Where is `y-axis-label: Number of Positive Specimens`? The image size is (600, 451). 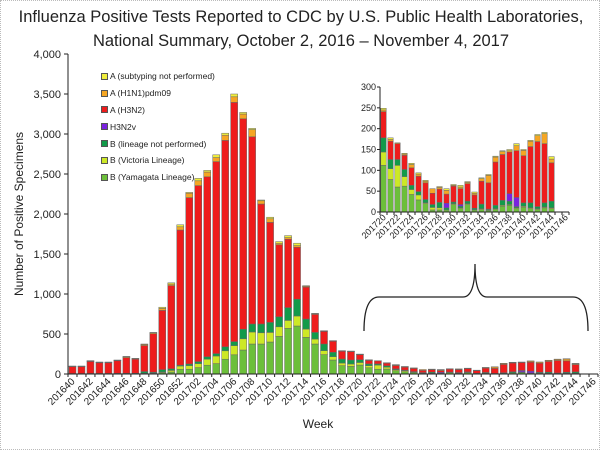
y-axis-label: Number of Positive Specimens is located at coordinates (19, 214).